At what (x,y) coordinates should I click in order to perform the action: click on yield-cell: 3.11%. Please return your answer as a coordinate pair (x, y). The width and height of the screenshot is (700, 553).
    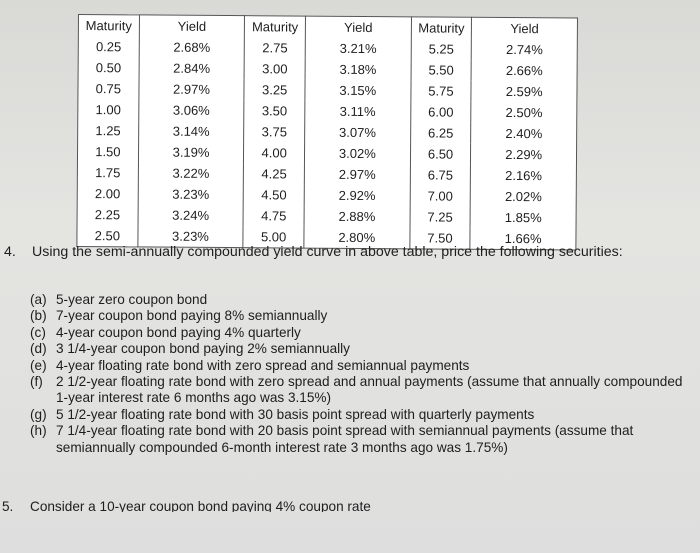
    Looking at the image, I should click on (357, 111).